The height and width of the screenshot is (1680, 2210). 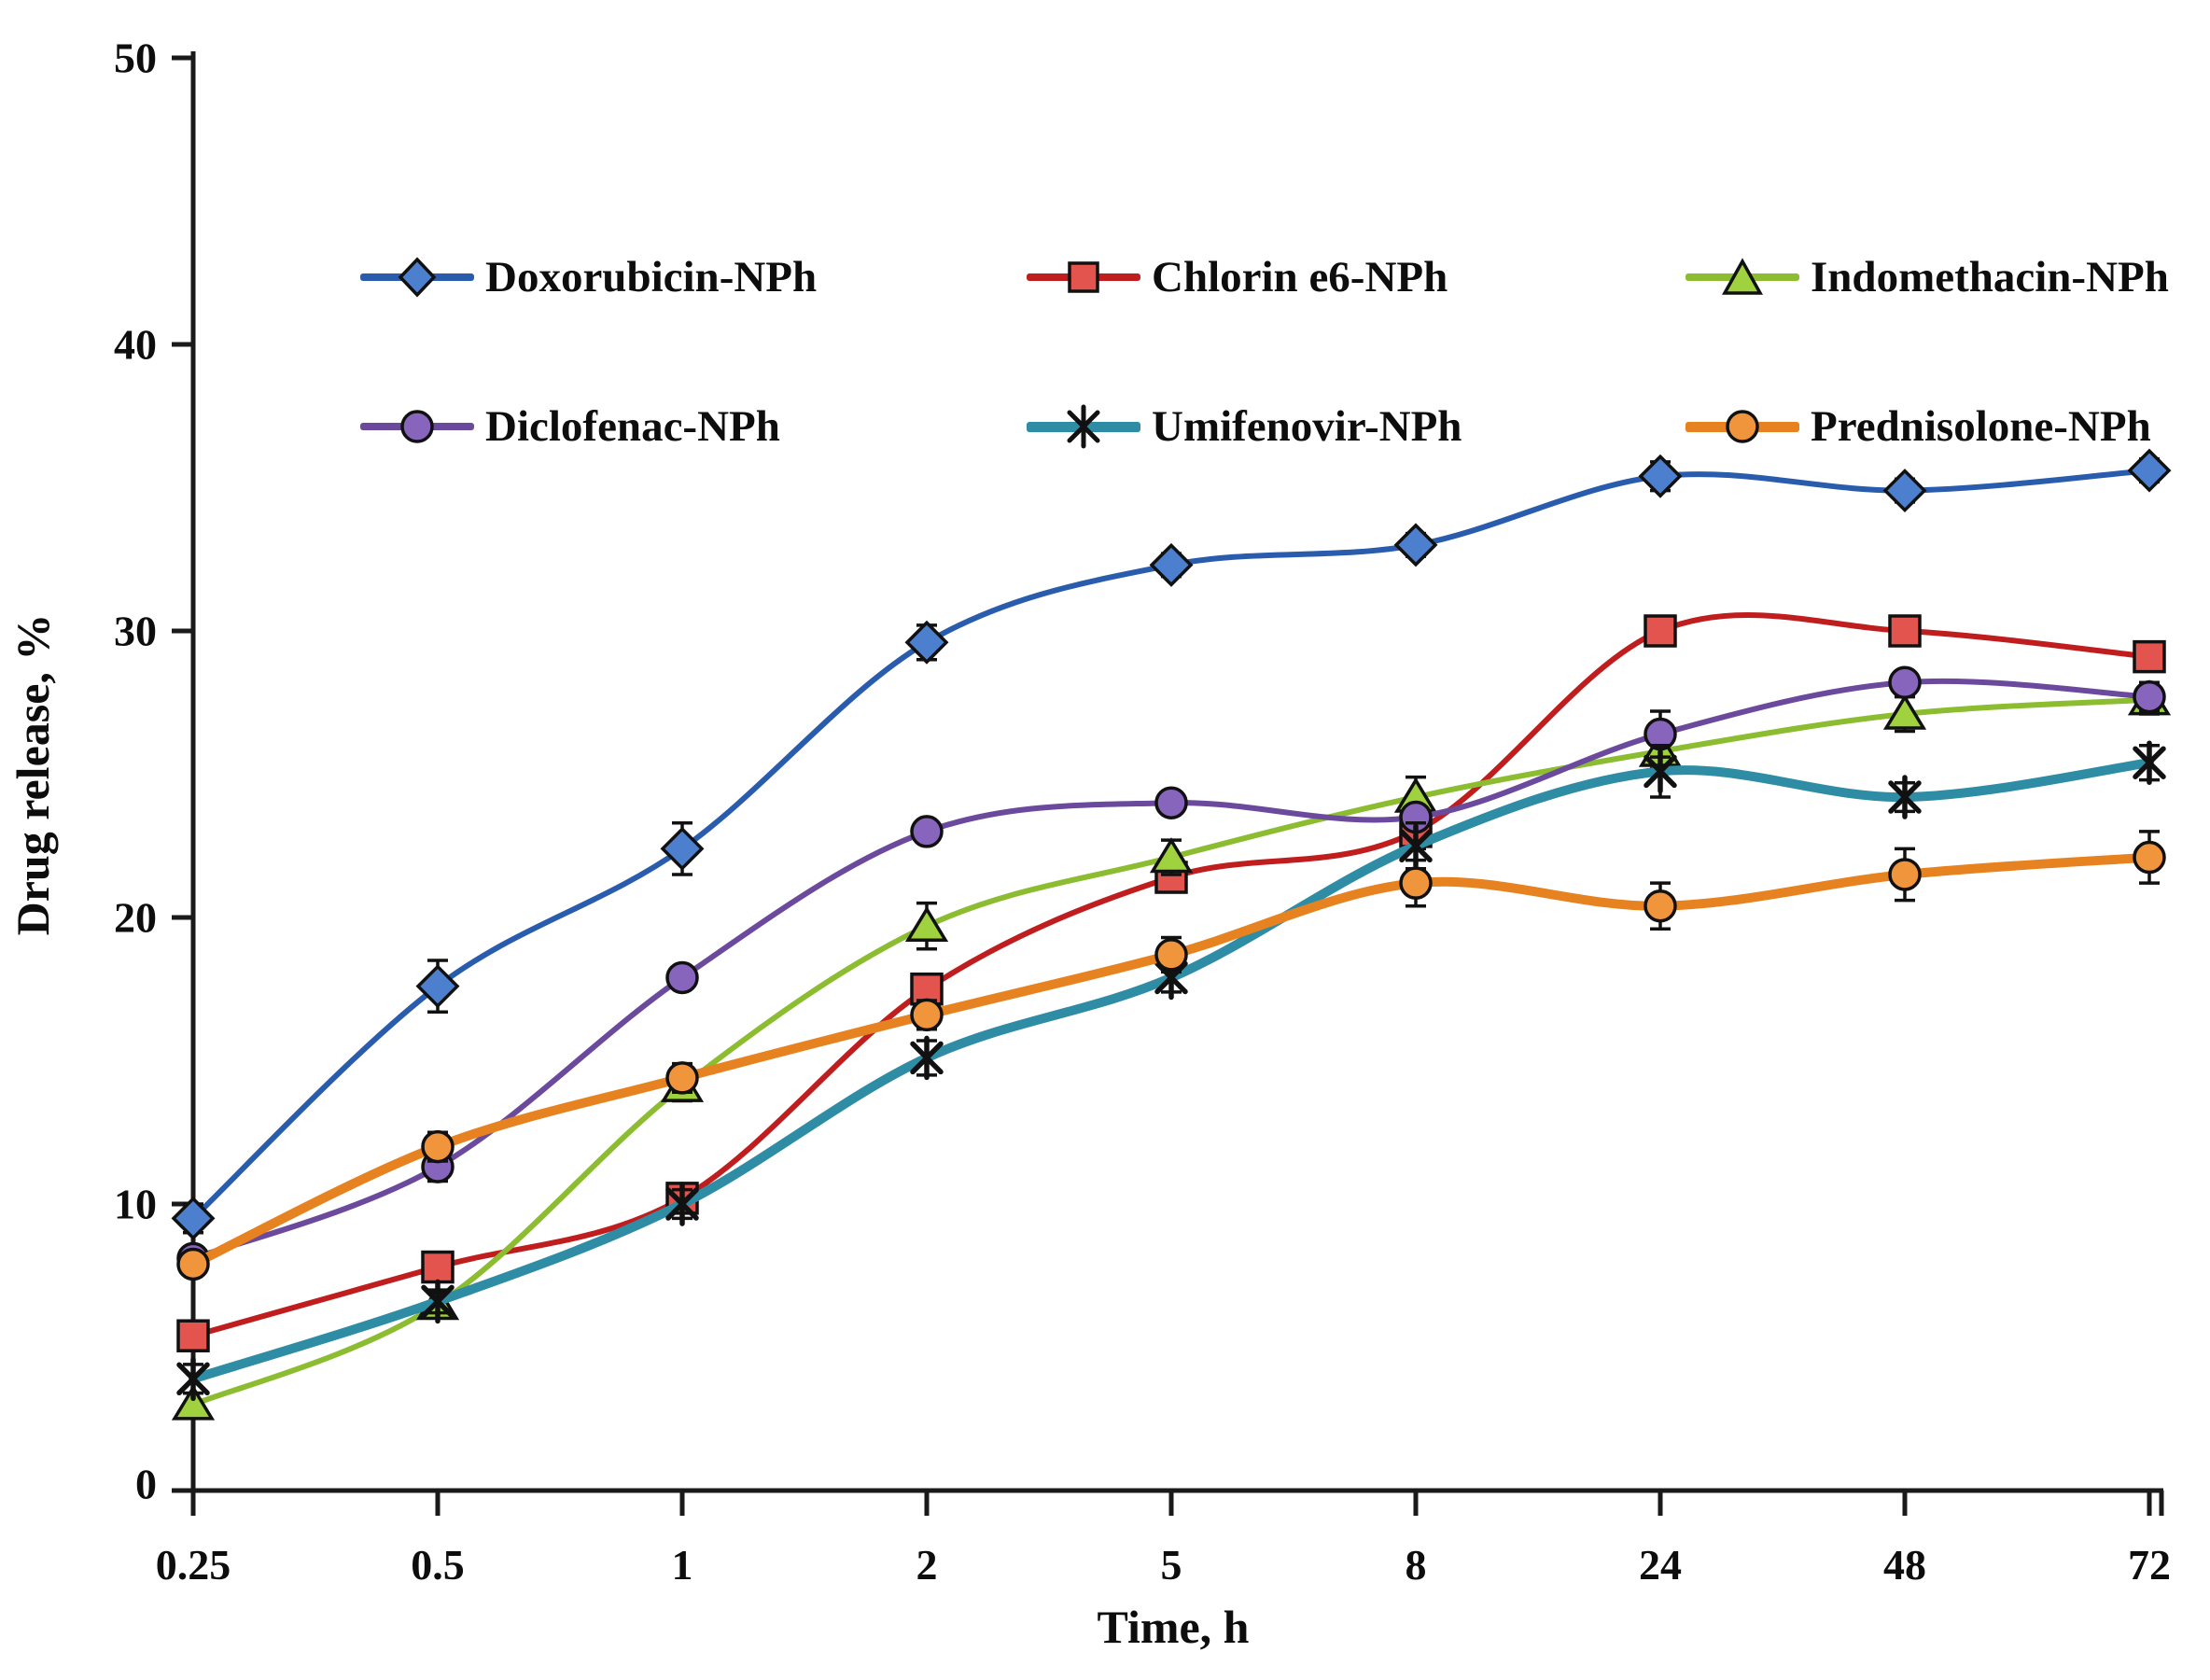 I want to click on legend-line-chlorin, so click(x=1083, y=277).